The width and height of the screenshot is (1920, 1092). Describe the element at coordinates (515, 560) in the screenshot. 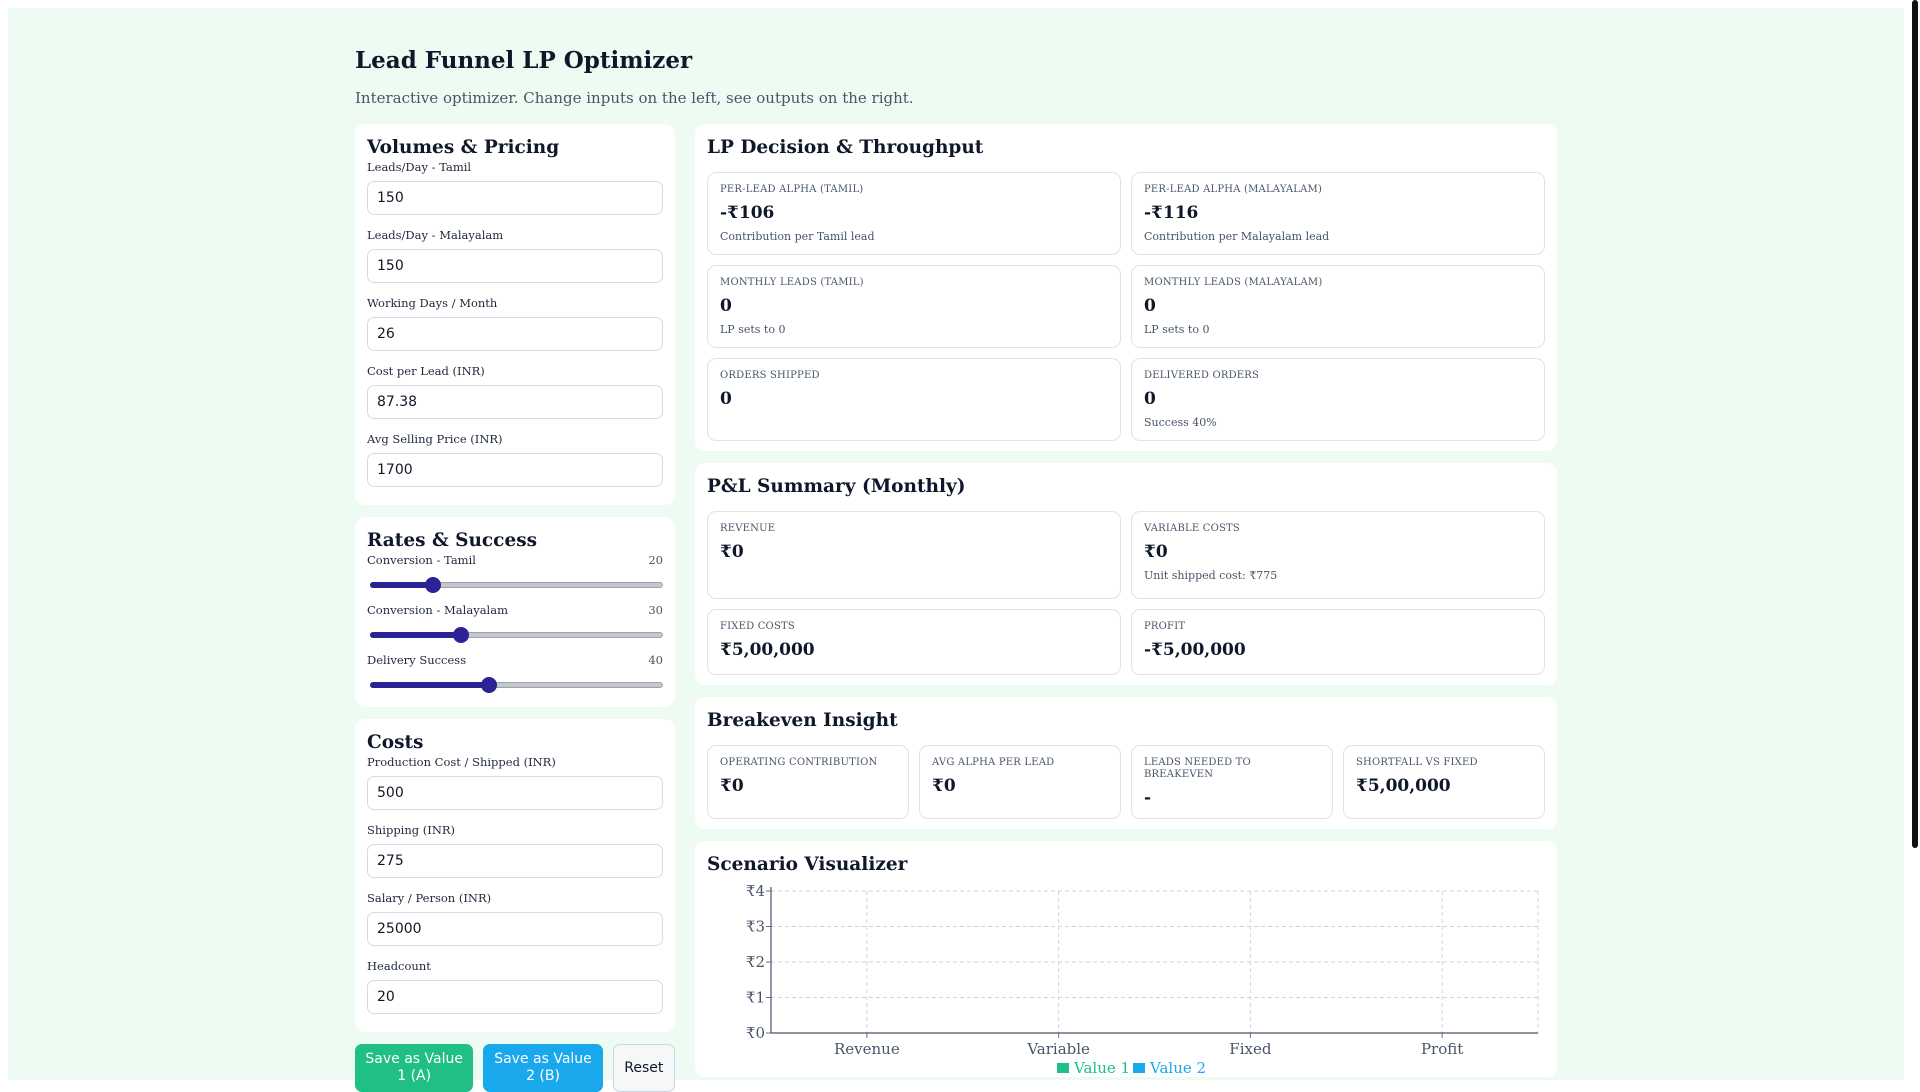

I see `conversion-tamil-row: Conversion - Tamil 20` at that location.